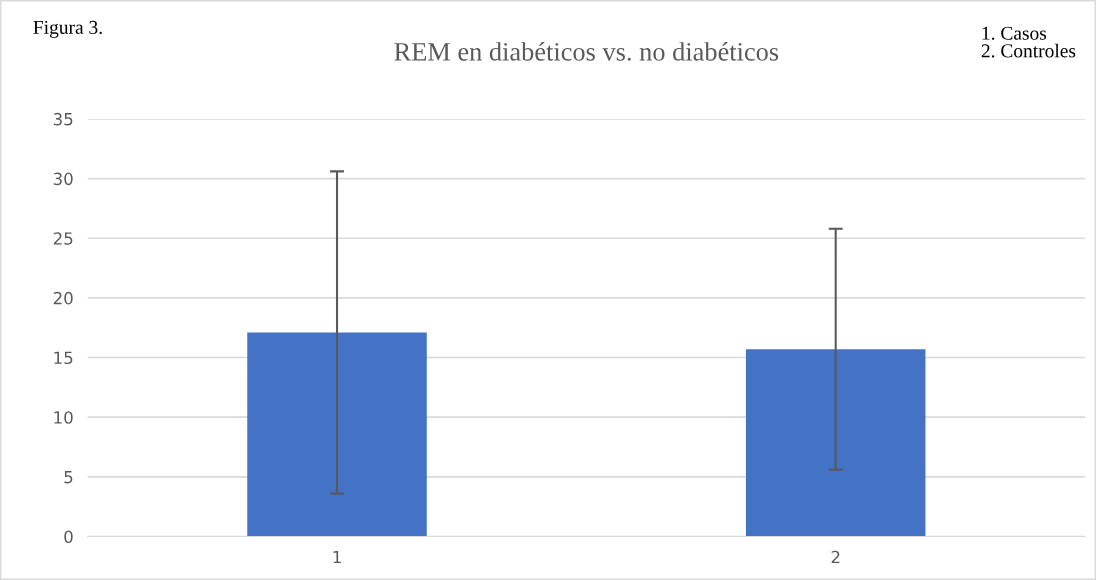 This screenshot has width=1096, height=580. I want to click on y-tick-label: 5, so click(68, 477).